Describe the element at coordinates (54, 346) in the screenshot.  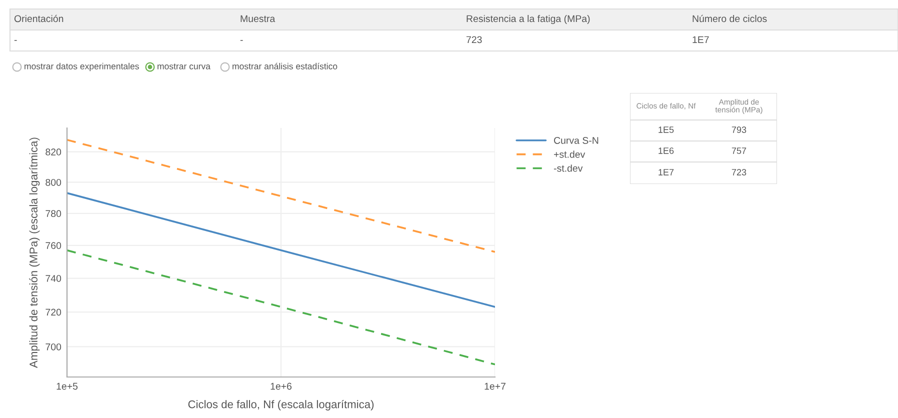
I see `y-tick-label: 700` at that location.